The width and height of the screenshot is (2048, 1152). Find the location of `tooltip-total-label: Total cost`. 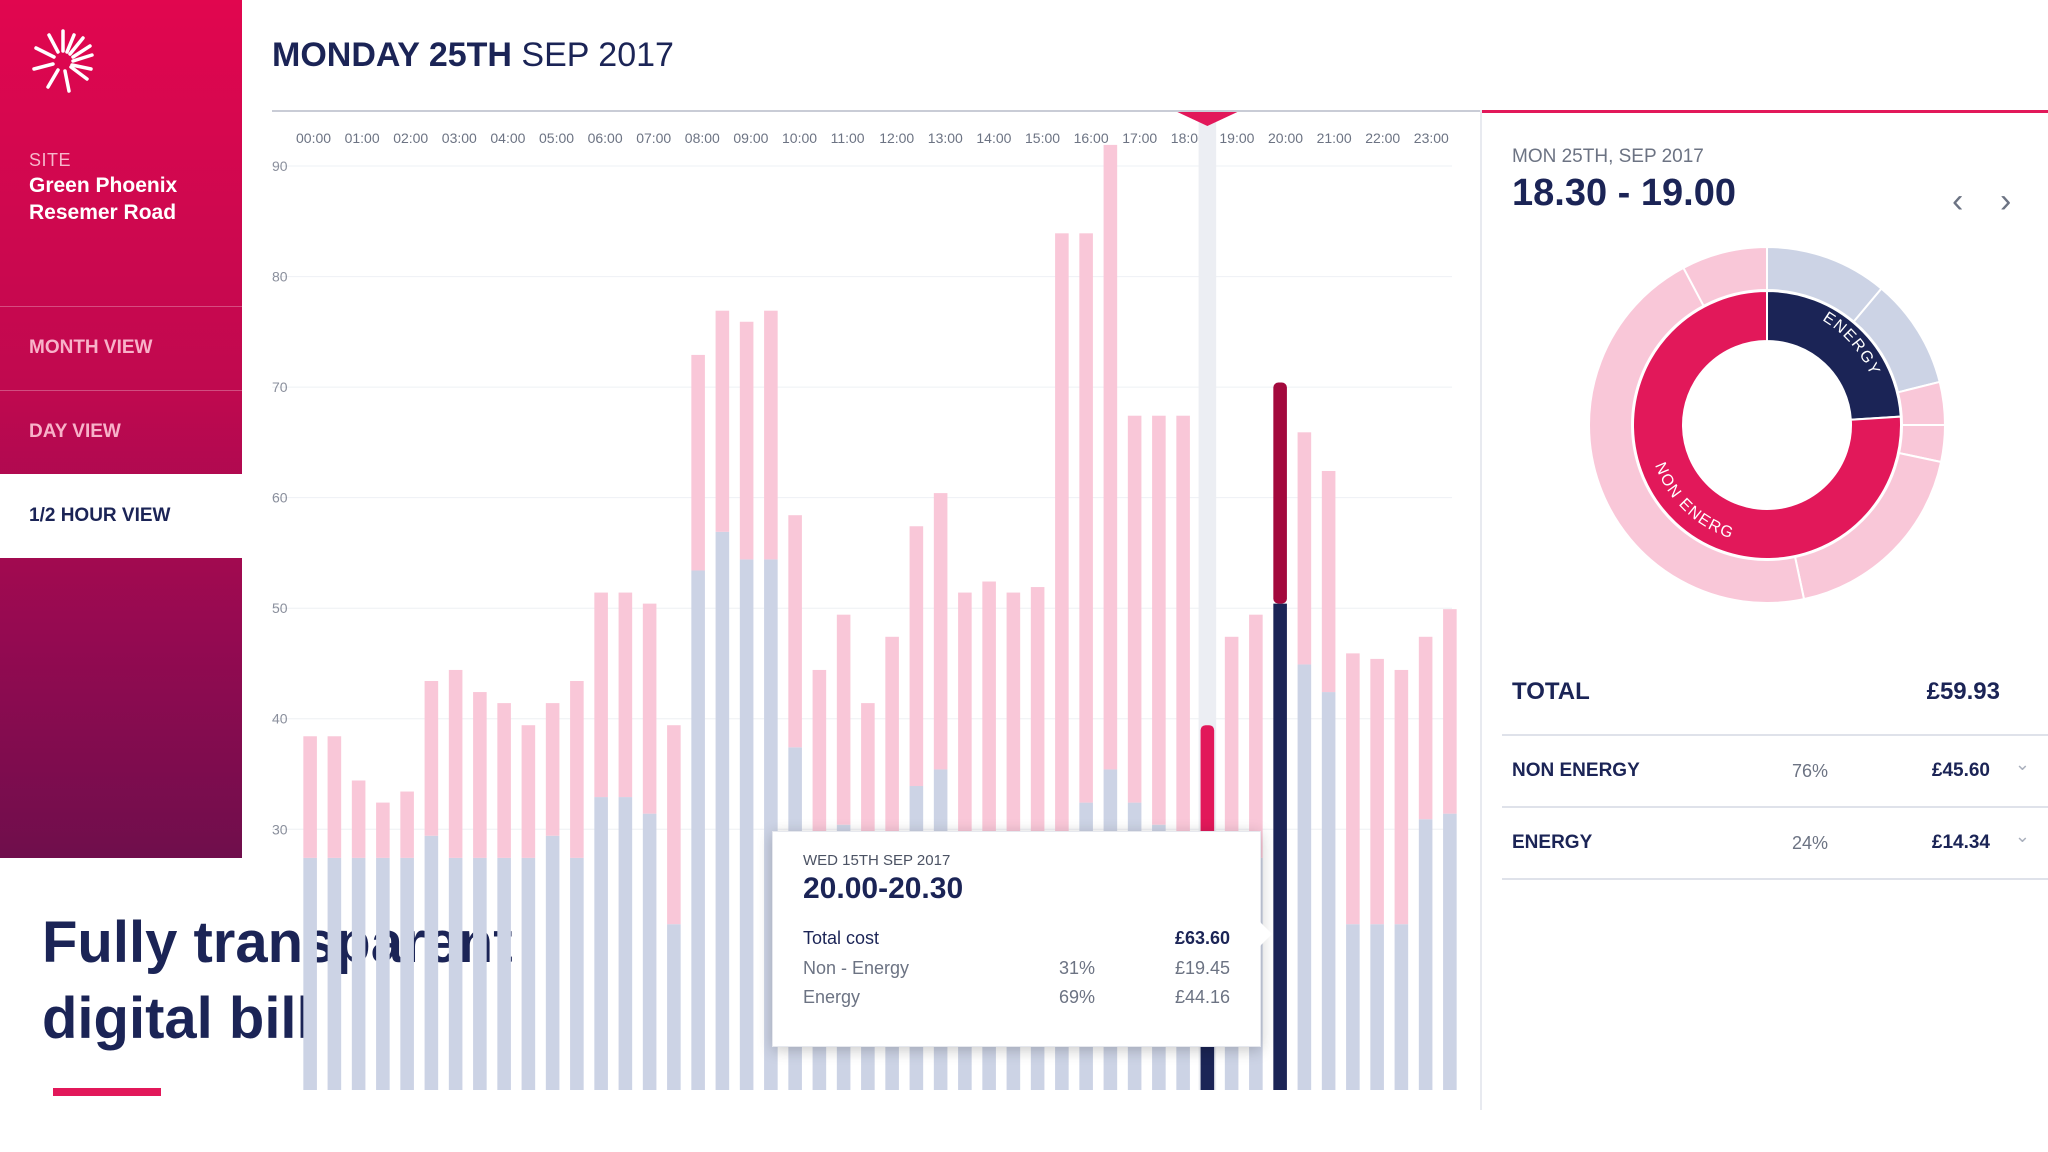

tooltip-total-label: Total cost is located at coordinates (841, 938).